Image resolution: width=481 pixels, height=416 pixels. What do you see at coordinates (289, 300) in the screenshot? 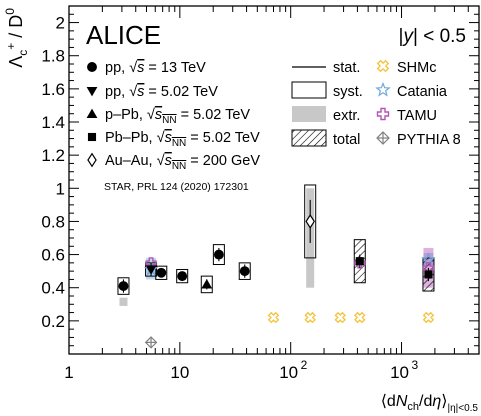
I see `model-markers` at bounding box center [289, 300].